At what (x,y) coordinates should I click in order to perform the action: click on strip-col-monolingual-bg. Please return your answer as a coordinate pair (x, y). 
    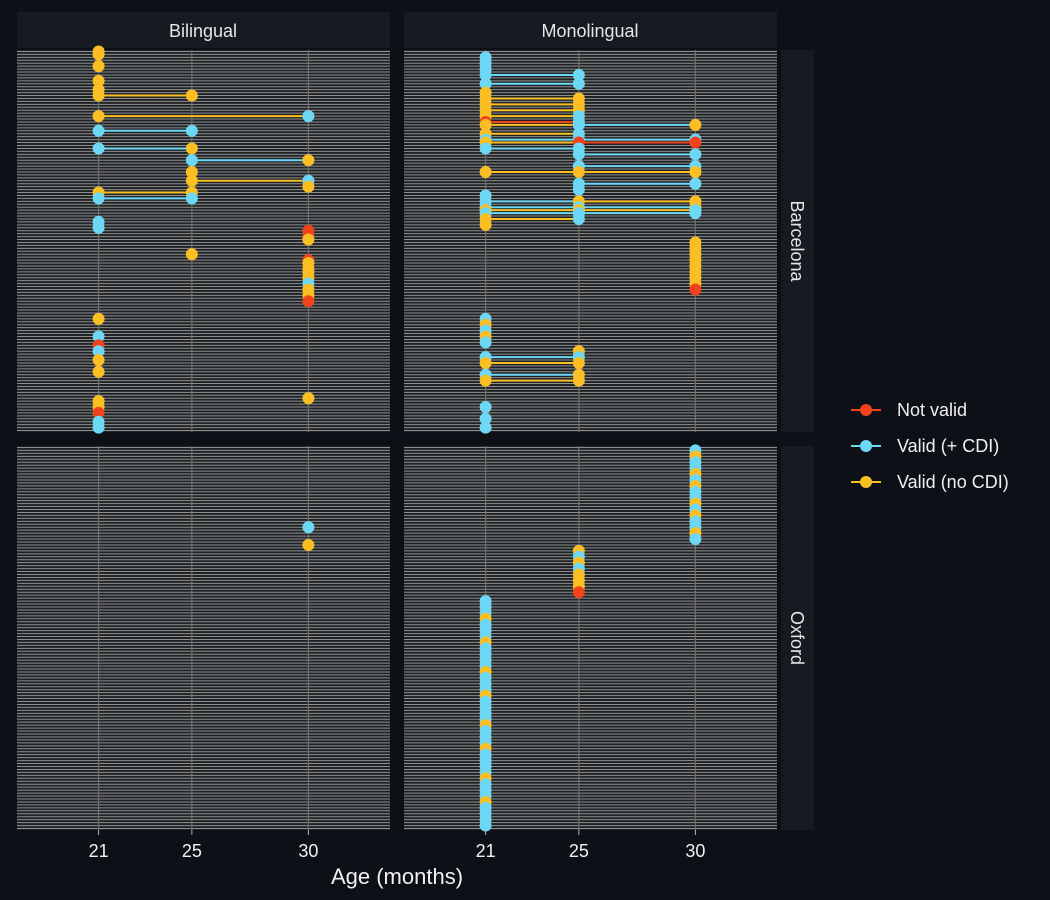
    Looking at the image, I should click on (590, 30).